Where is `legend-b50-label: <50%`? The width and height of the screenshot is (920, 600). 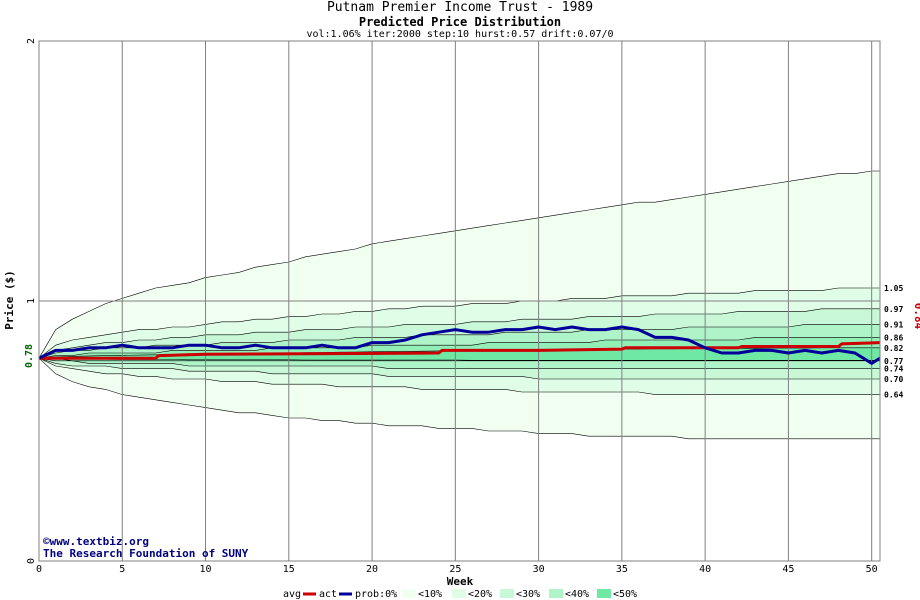 legend-b50-label: <50% is located at coordinates (625, 594).